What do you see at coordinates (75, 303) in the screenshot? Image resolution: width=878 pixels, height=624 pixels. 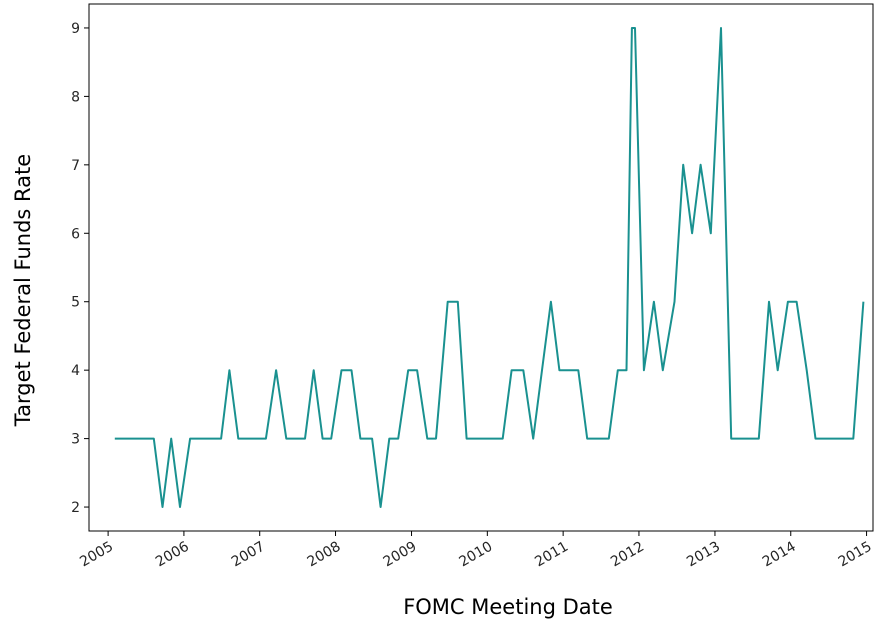 I see `y-tick-label: 5` at bounding box center [75, 303].